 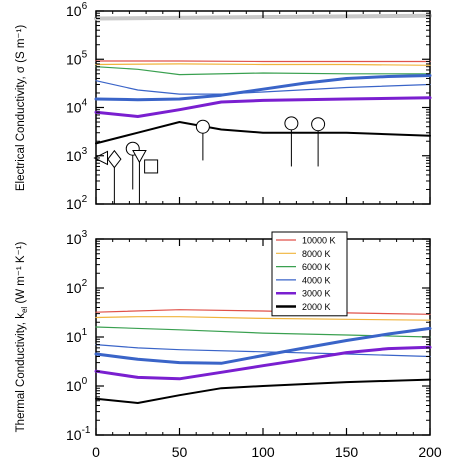 What do you see at coordinates (96, 452) in the screenshot?
I see `x-tick-label: 0` at bounding box center [96, 452].